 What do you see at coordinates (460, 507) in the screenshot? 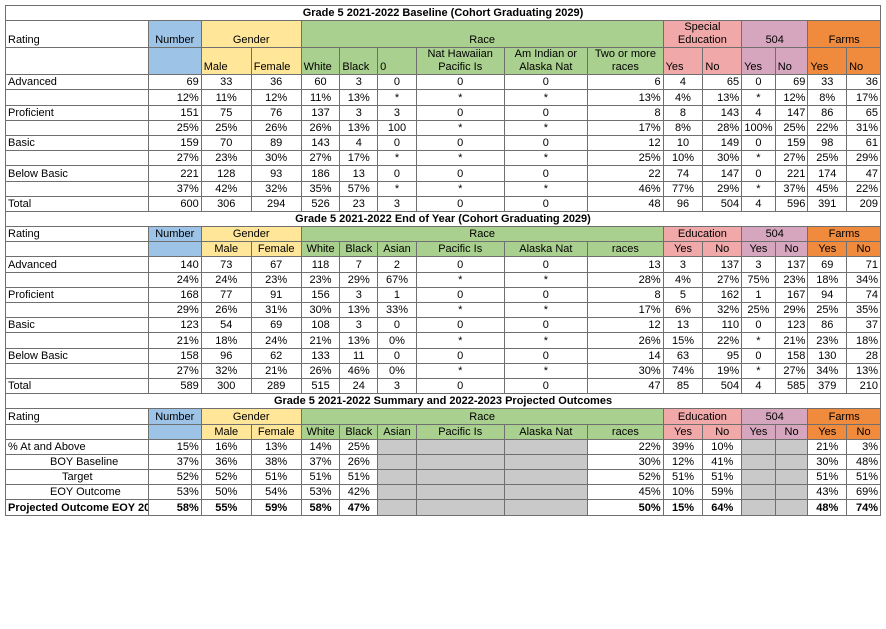
I see `pacific-projected-cell` at bounding box center [460, 507].